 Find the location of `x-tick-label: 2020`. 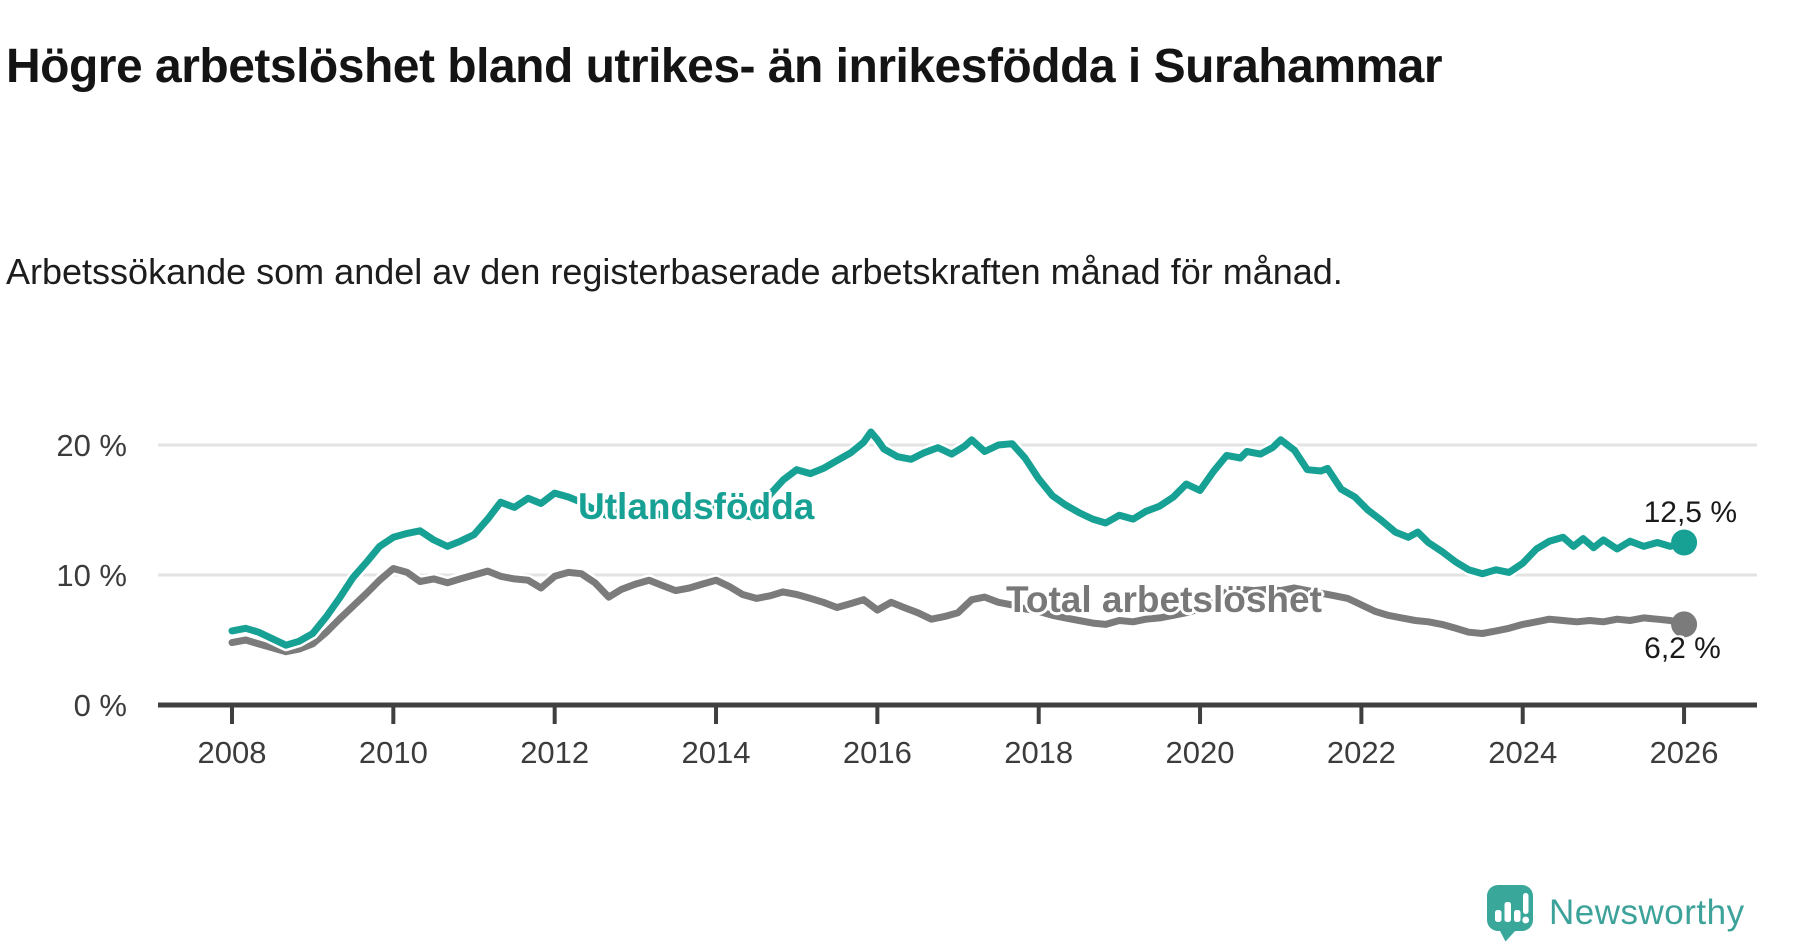

x-tick-label: 2020 is located at coordinates (1200, 752).